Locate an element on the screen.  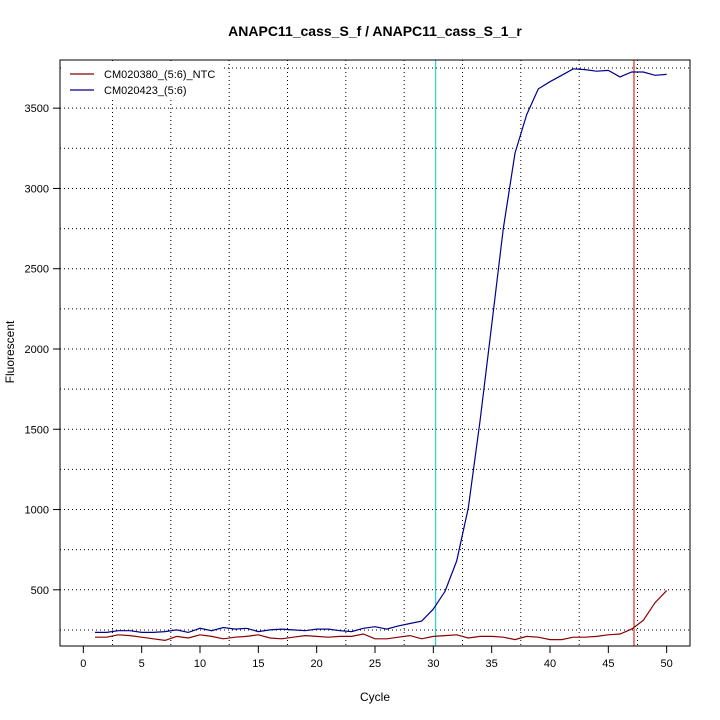
y-tick-label: 3000 is located at coordinates (37, 189).